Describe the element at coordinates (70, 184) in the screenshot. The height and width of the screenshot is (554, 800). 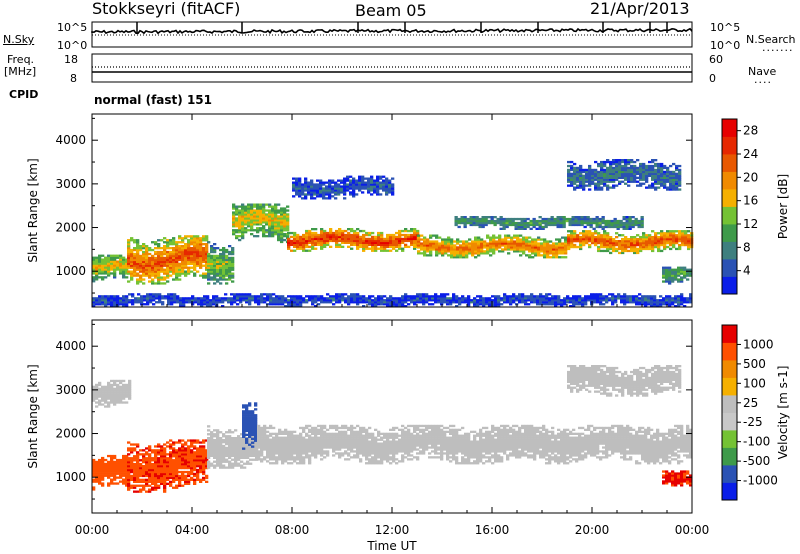
I see `y-tick-label-0-2: 3000` at that location.